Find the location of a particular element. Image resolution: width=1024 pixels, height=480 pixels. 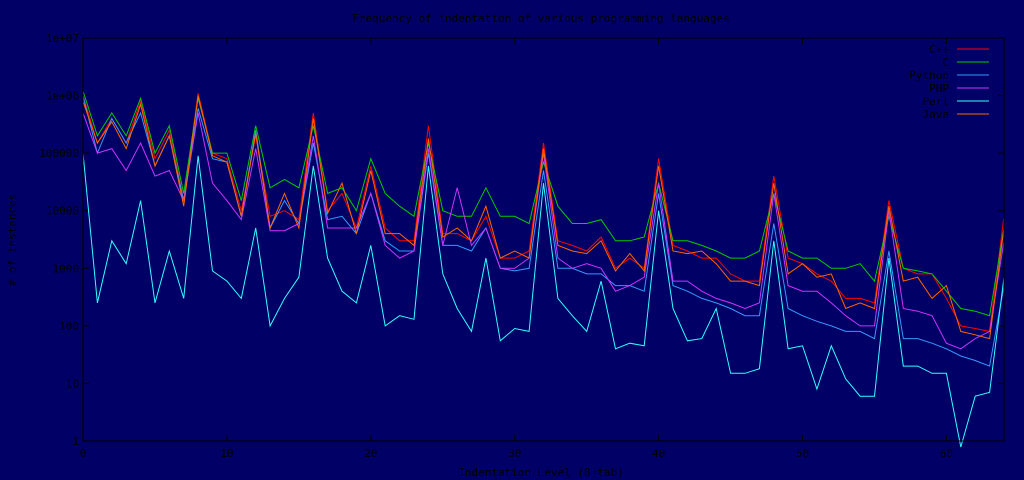

y-tick-label: 1e+07 is located at coordinates (62, 38).